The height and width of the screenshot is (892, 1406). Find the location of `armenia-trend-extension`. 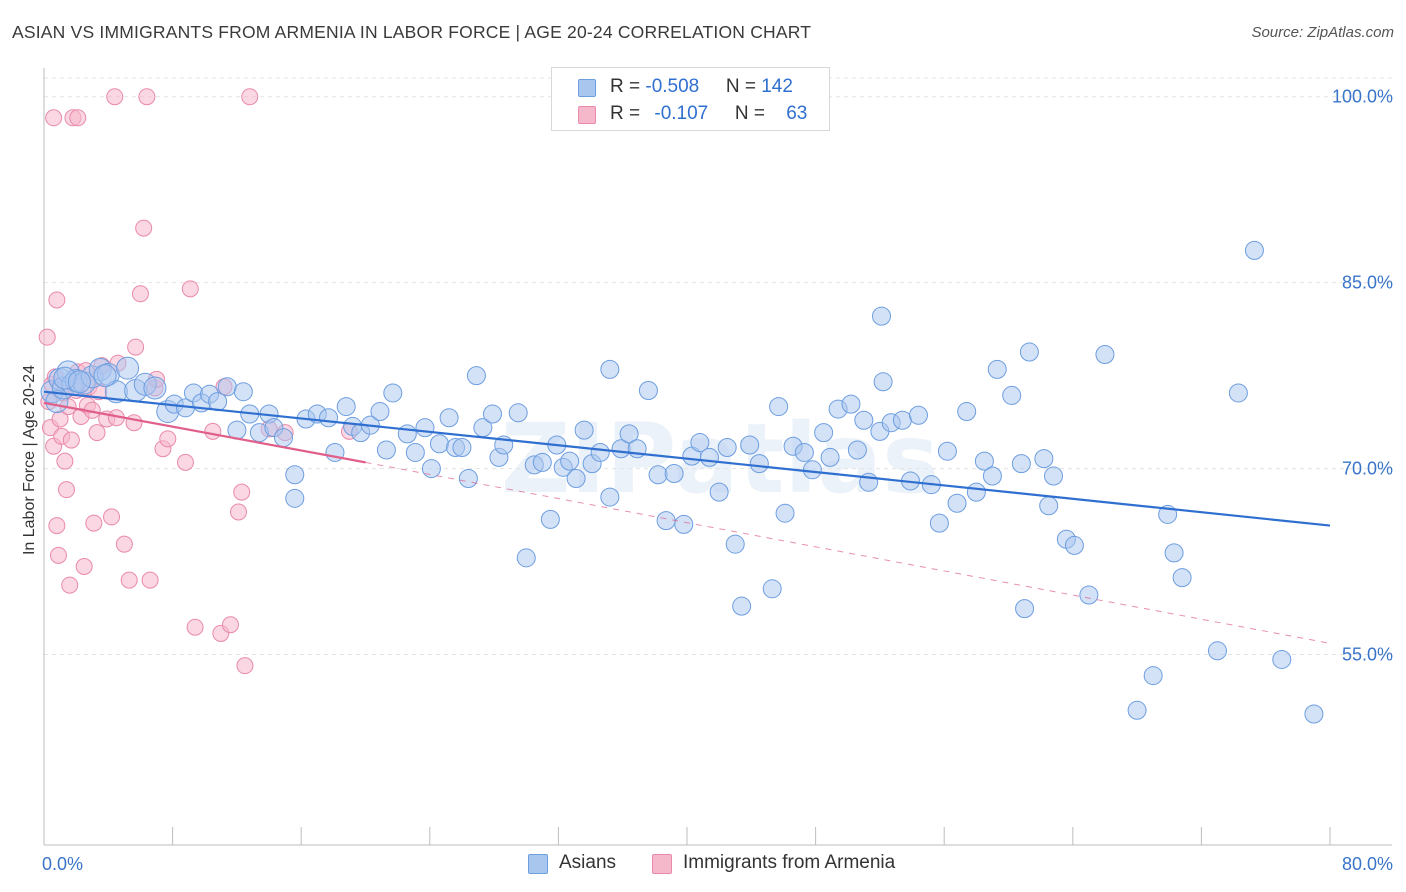

armenia-trend-extension is located at coordinates (848, 552).